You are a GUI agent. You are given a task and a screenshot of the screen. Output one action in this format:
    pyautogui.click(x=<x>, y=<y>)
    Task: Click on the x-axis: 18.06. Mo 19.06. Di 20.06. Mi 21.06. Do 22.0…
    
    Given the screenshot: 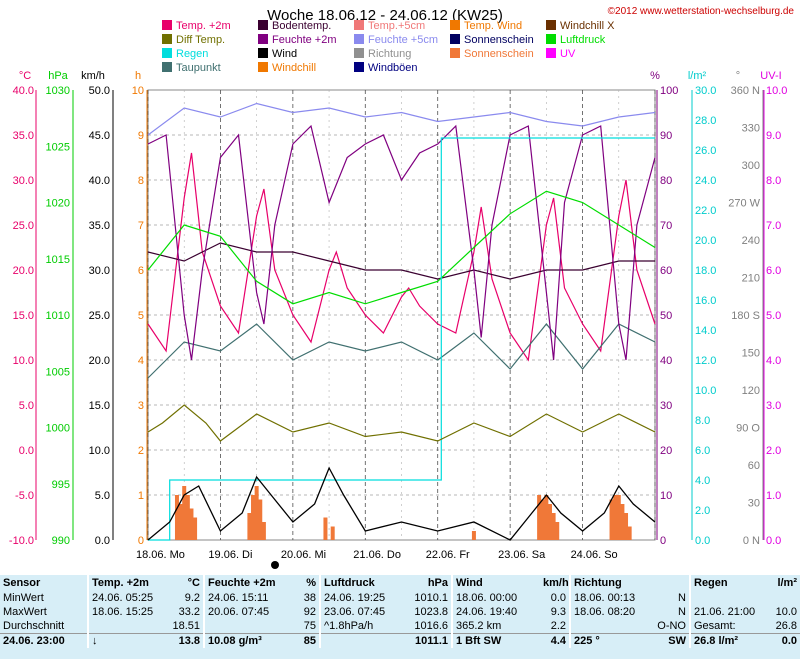 What is the action you would take?
    pyautogui.click(x=377, y=559)
    